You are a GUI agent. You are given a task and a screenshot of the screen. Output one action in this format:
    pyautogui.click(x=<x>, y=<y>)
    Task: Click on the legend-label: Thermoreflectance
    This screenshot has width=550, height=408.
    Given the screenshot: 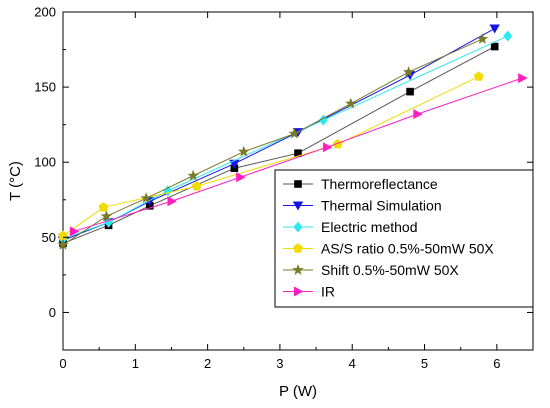 What is the action you would take?
    pyautogui.click(x=379, y=184)
    